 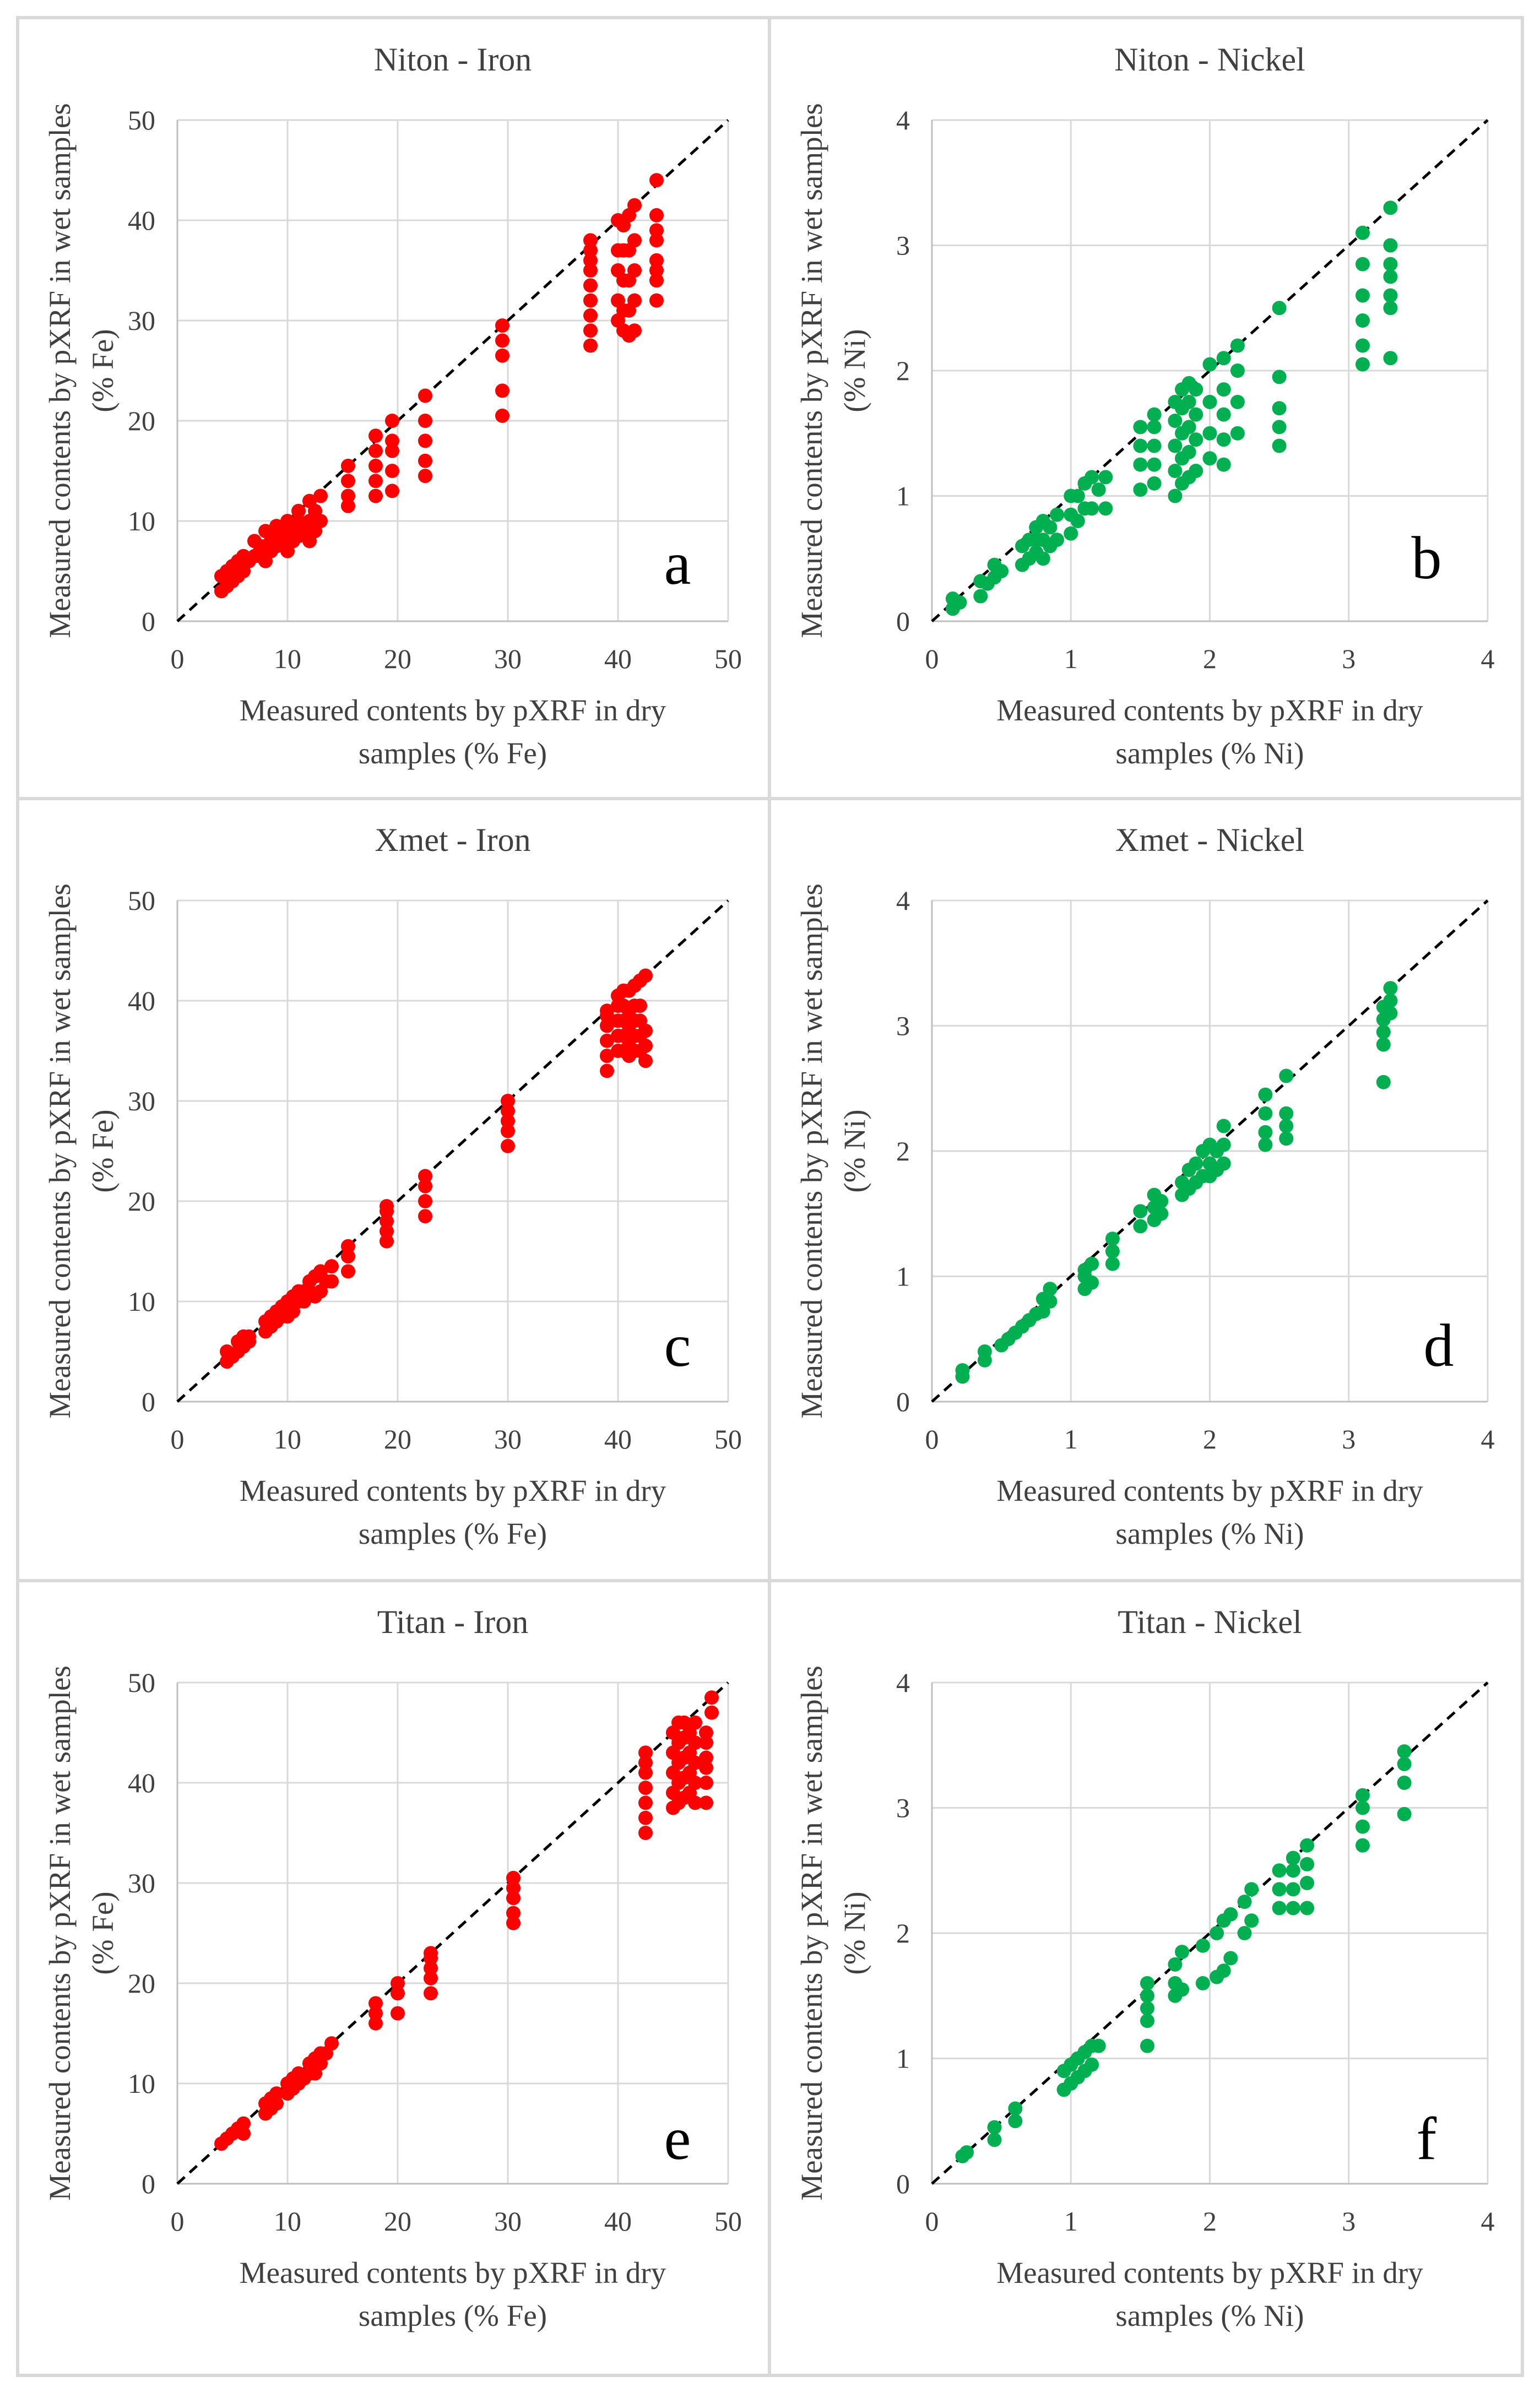 What do you see at coordinates (453, 753) in the screenshot?
I see `x-axis-label: samples (% Fe)` at bounding box center [453, 753].